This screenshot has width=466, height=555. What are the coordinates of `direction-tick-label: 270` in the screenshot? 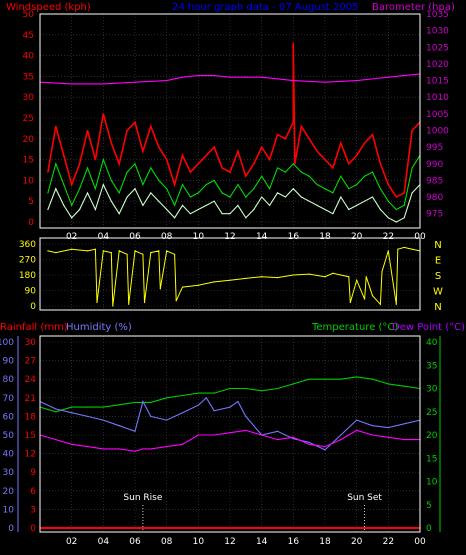 It's located at (27, 261).